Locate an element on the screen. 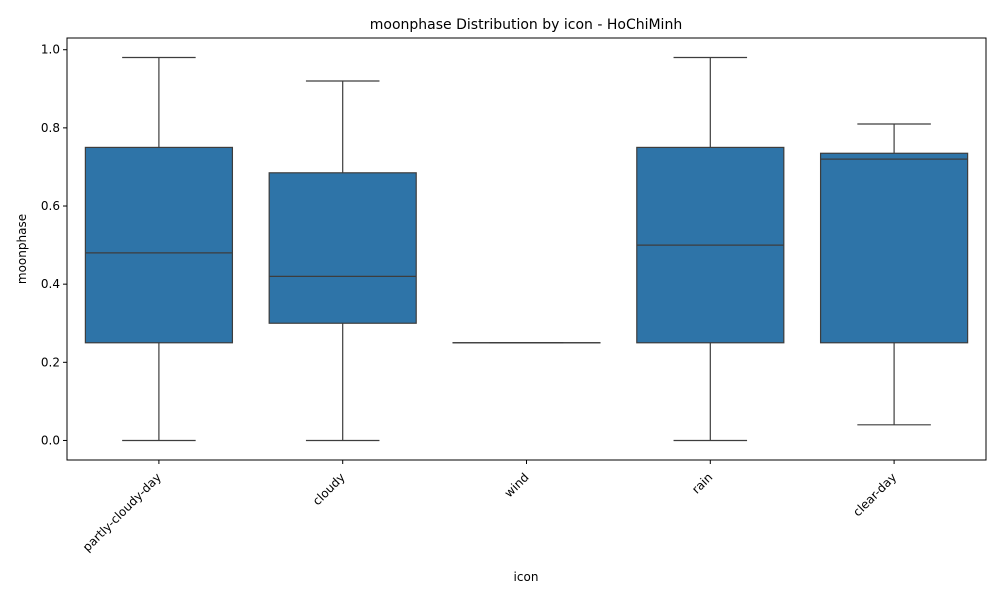 This screenshot has height=600, width=1000. box-group-rain is located at coordinates (710, 249).